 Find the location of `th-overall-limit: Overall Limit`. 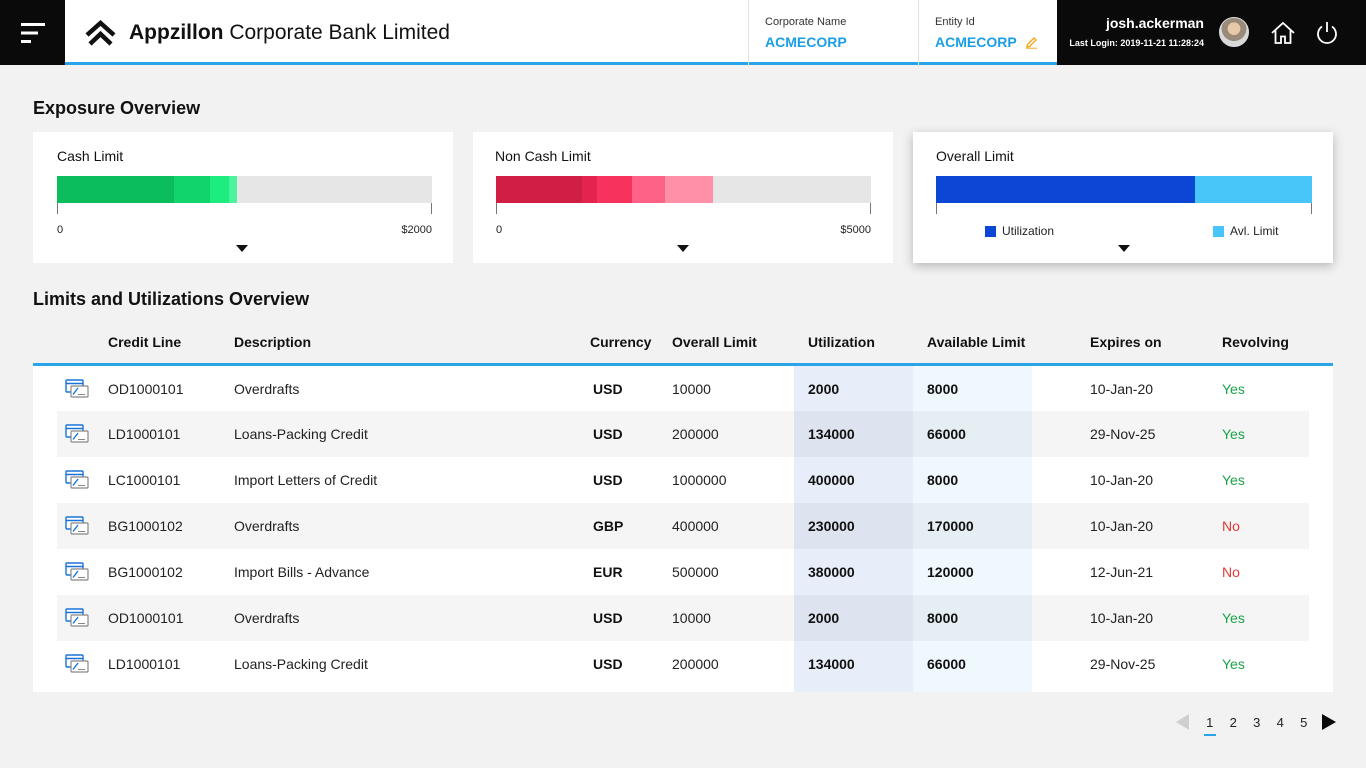

th-overall-limit: Overall Limit is located at coordinates (714, 342).